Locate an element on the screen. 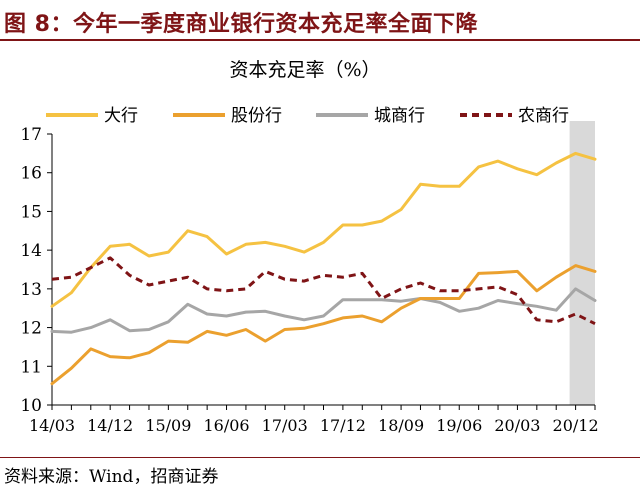 The height and width of the screenshot is (498, 640). y-tick-label: 10 is located at coordinates (31, 406).